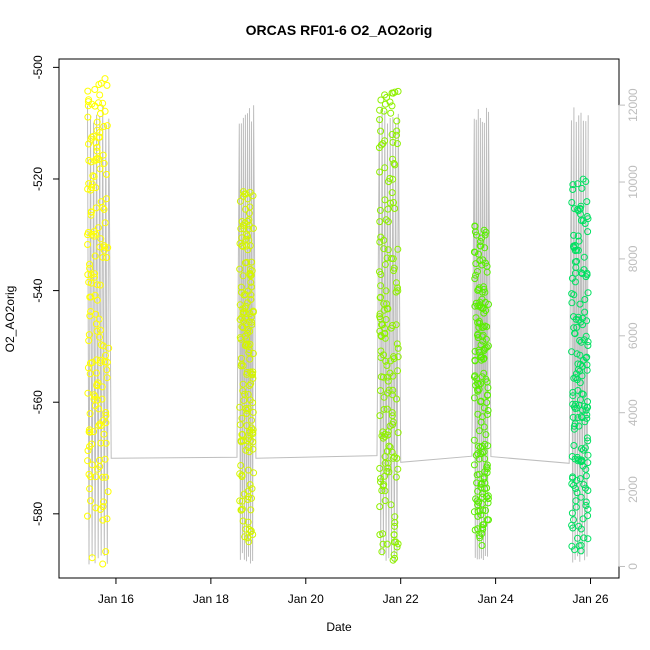 The image size is (650, 650). I want to click on chart-title: ORCAS RF01-6 O2_AO2orig, so click(339, 30).